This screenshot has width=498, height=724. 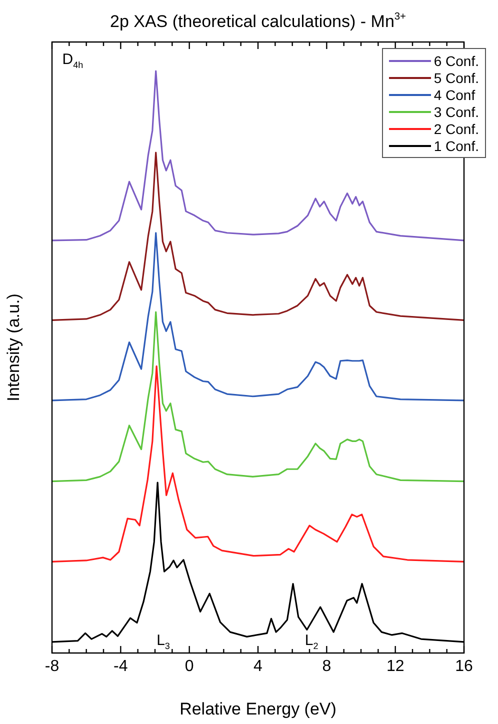 What do you see at coordinates (456, 128) in the screenshot?
I see `legend-label: 2 Conf.` at bounding box center [456, 128].